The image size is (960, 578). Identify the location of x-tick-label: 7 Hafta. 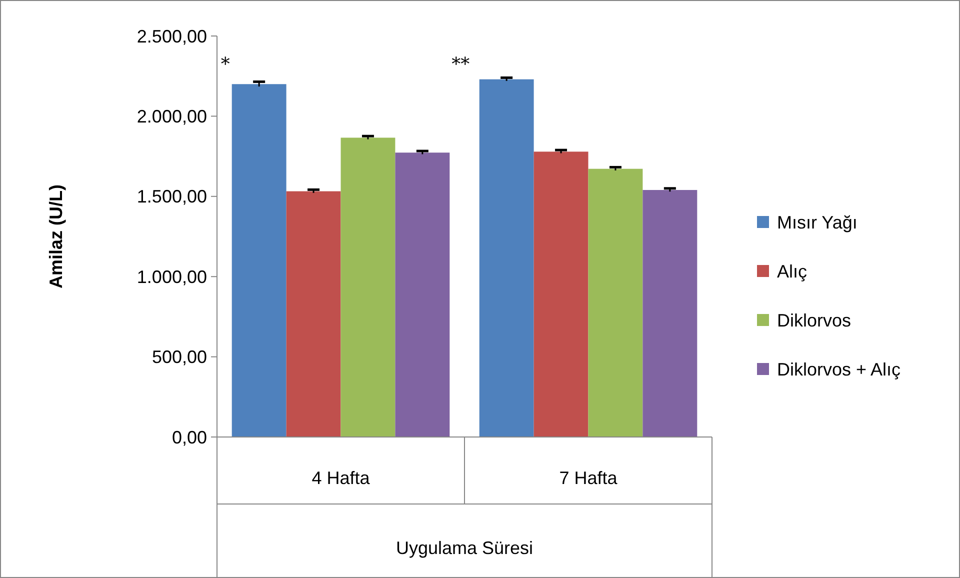
(588, 478).